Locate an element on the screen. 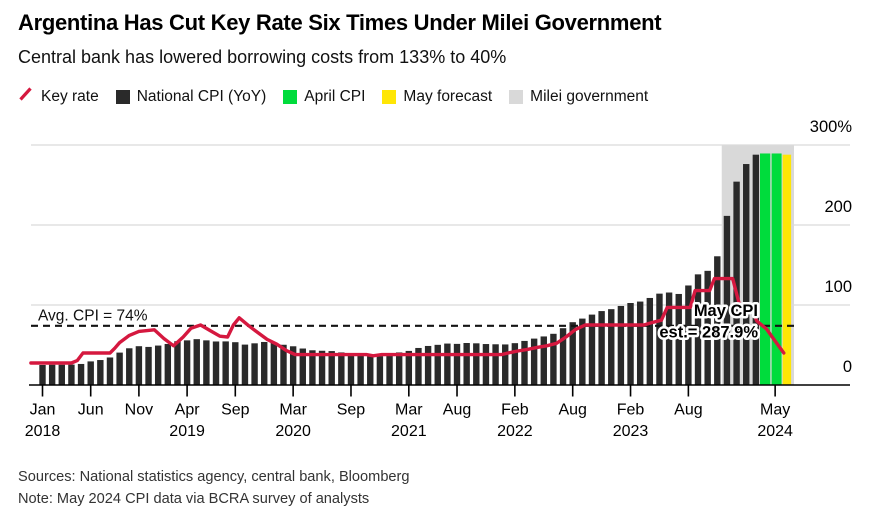 The image size is (880, 522). cpi-bar-May-2023 is located at coordinates (659, 339).